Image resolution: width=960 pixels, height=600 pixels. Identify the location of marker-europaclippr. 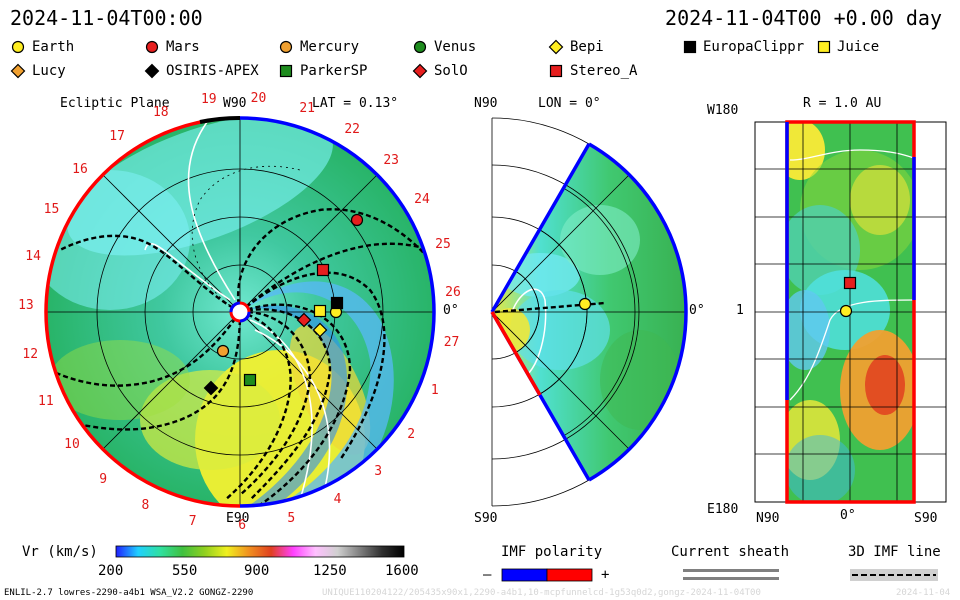
(337, 303).